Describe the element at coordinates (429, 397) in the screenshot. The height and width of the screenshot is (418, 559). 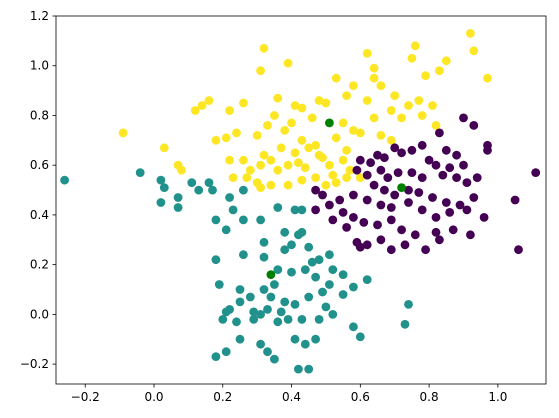
I see `x-tick-label: 0.8` at that location.